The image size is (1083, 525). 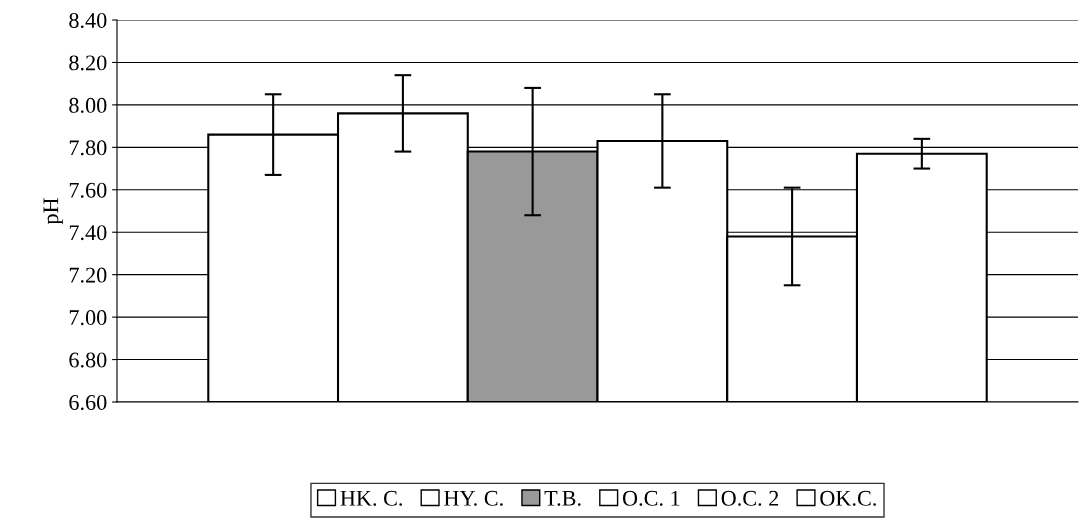 What do you see at coordinates (88, 105) in the screenshot?
I see `y-tick-label: 8.00` at bounding box center [88, 105].